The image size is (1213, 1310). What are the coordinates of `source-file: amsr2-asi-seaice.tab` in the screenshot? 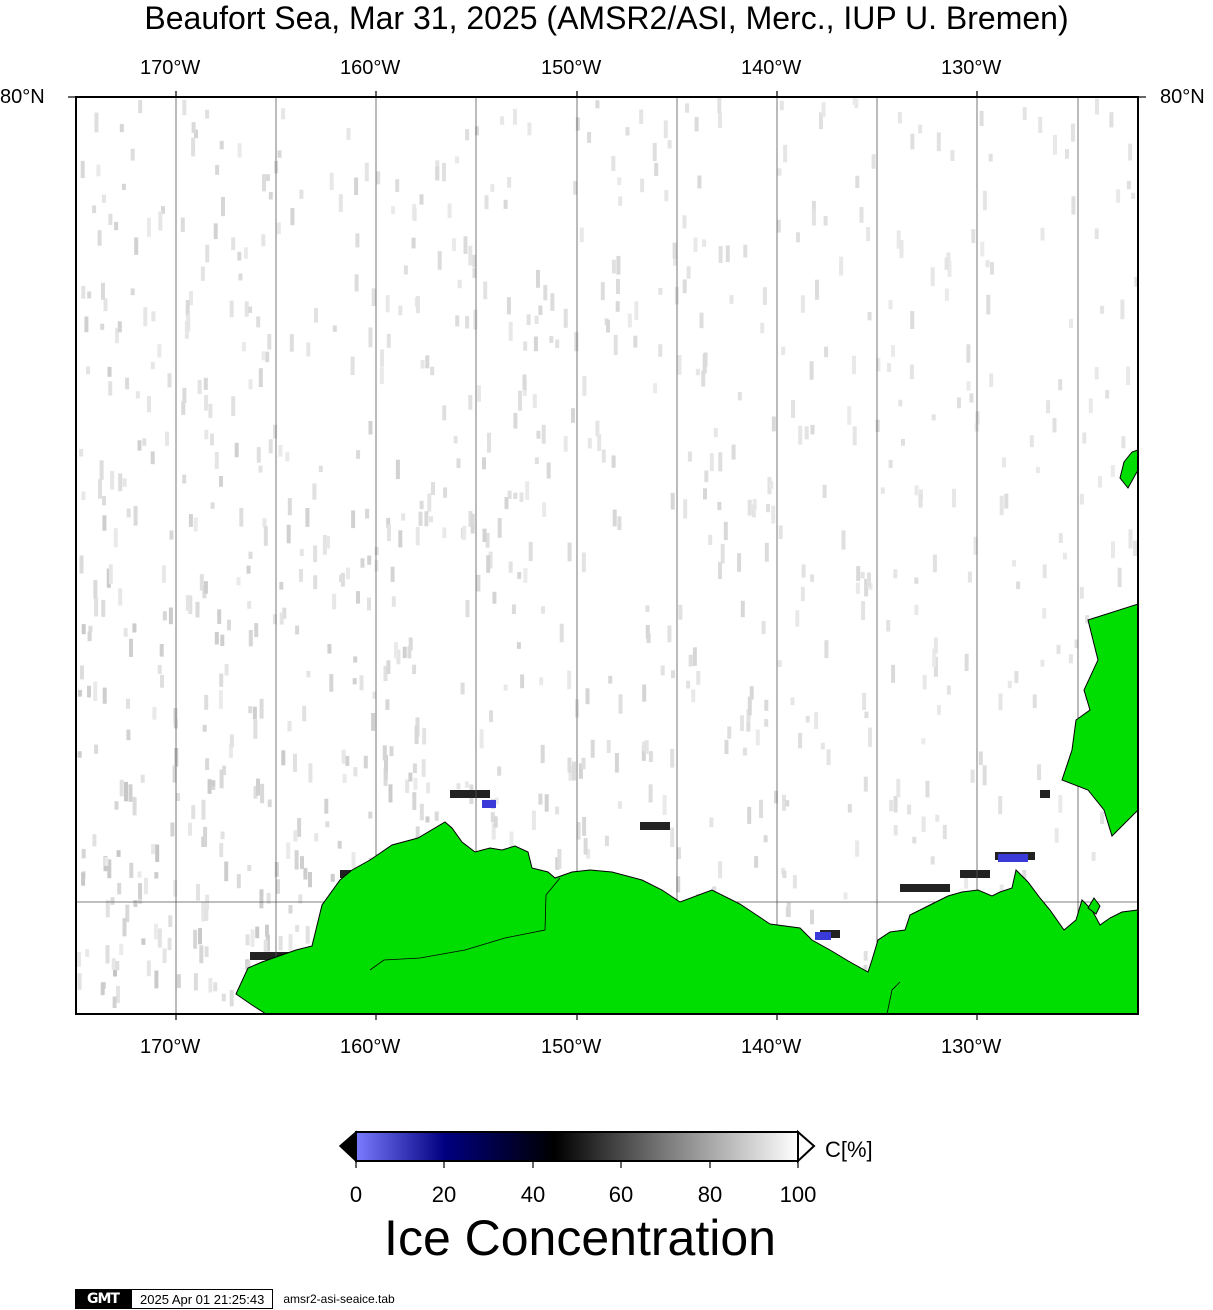 It's located at (339, 1299).